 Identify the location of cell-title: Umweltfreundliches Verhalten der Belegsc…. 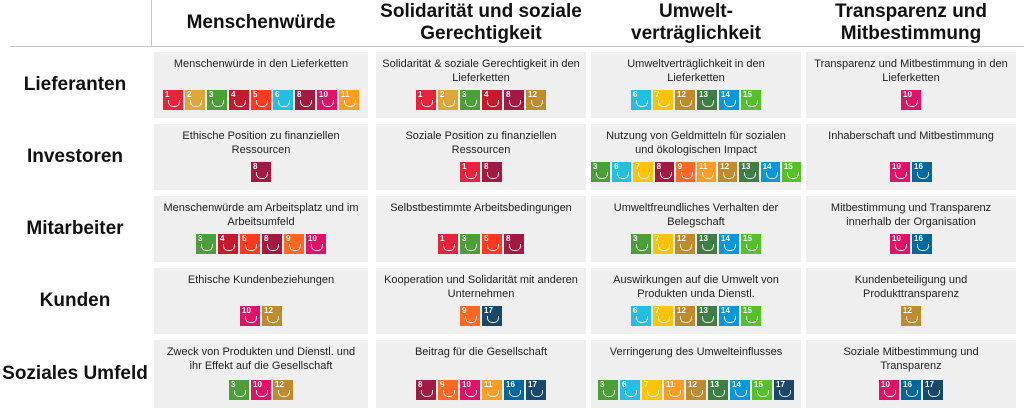
(696, 215).